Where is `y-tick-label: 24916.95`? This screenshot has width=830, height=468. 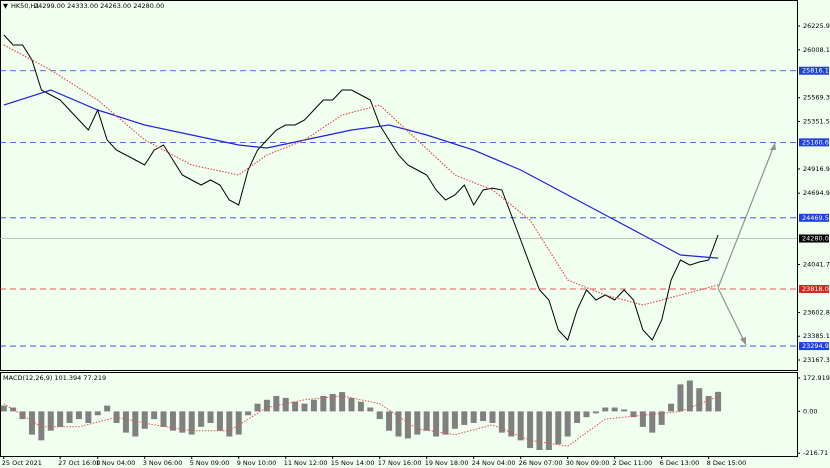
y-tick-label: 24916.95 is located at coordinates (816, 169).